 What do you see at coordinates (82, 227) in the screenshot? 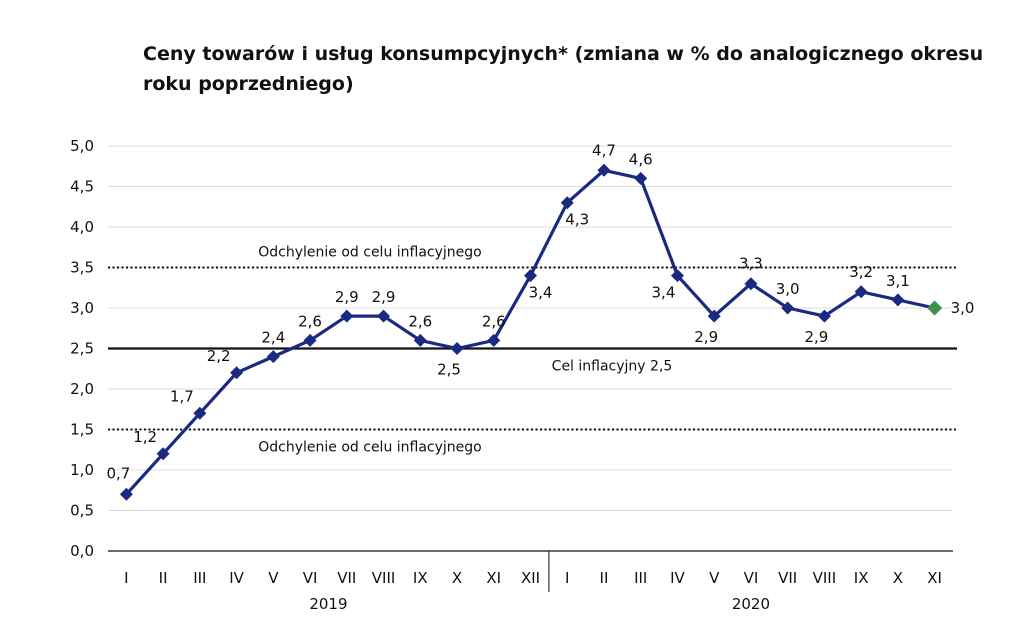
I see `y-tick-label: 4,0` at bounding box center [82, 227].